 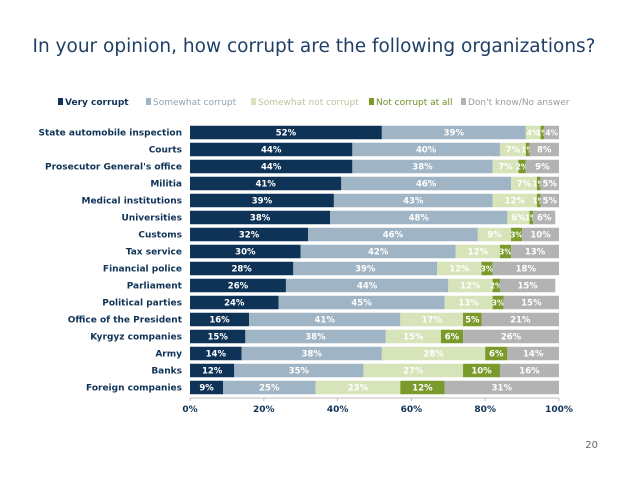 I want to click on page-number: 20, so click(x=591, y=445).